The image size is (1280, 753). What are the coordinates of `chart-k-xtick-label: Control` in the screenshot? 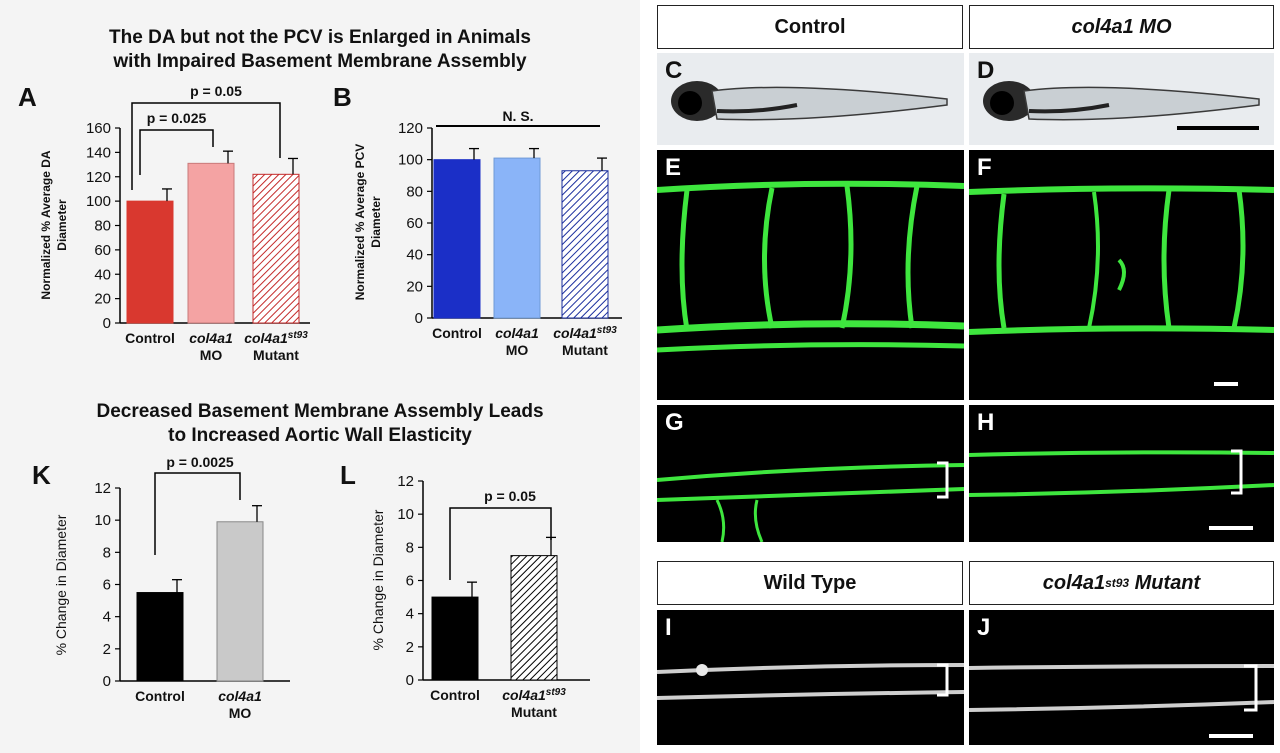 It's located at (160, 696).